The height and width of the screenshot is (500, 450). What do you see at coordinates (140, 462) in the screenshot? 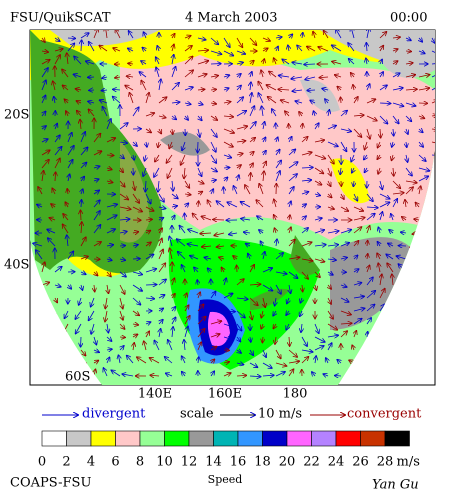
I see `colorbar-tick: 8` at bounding box center [140, 462].